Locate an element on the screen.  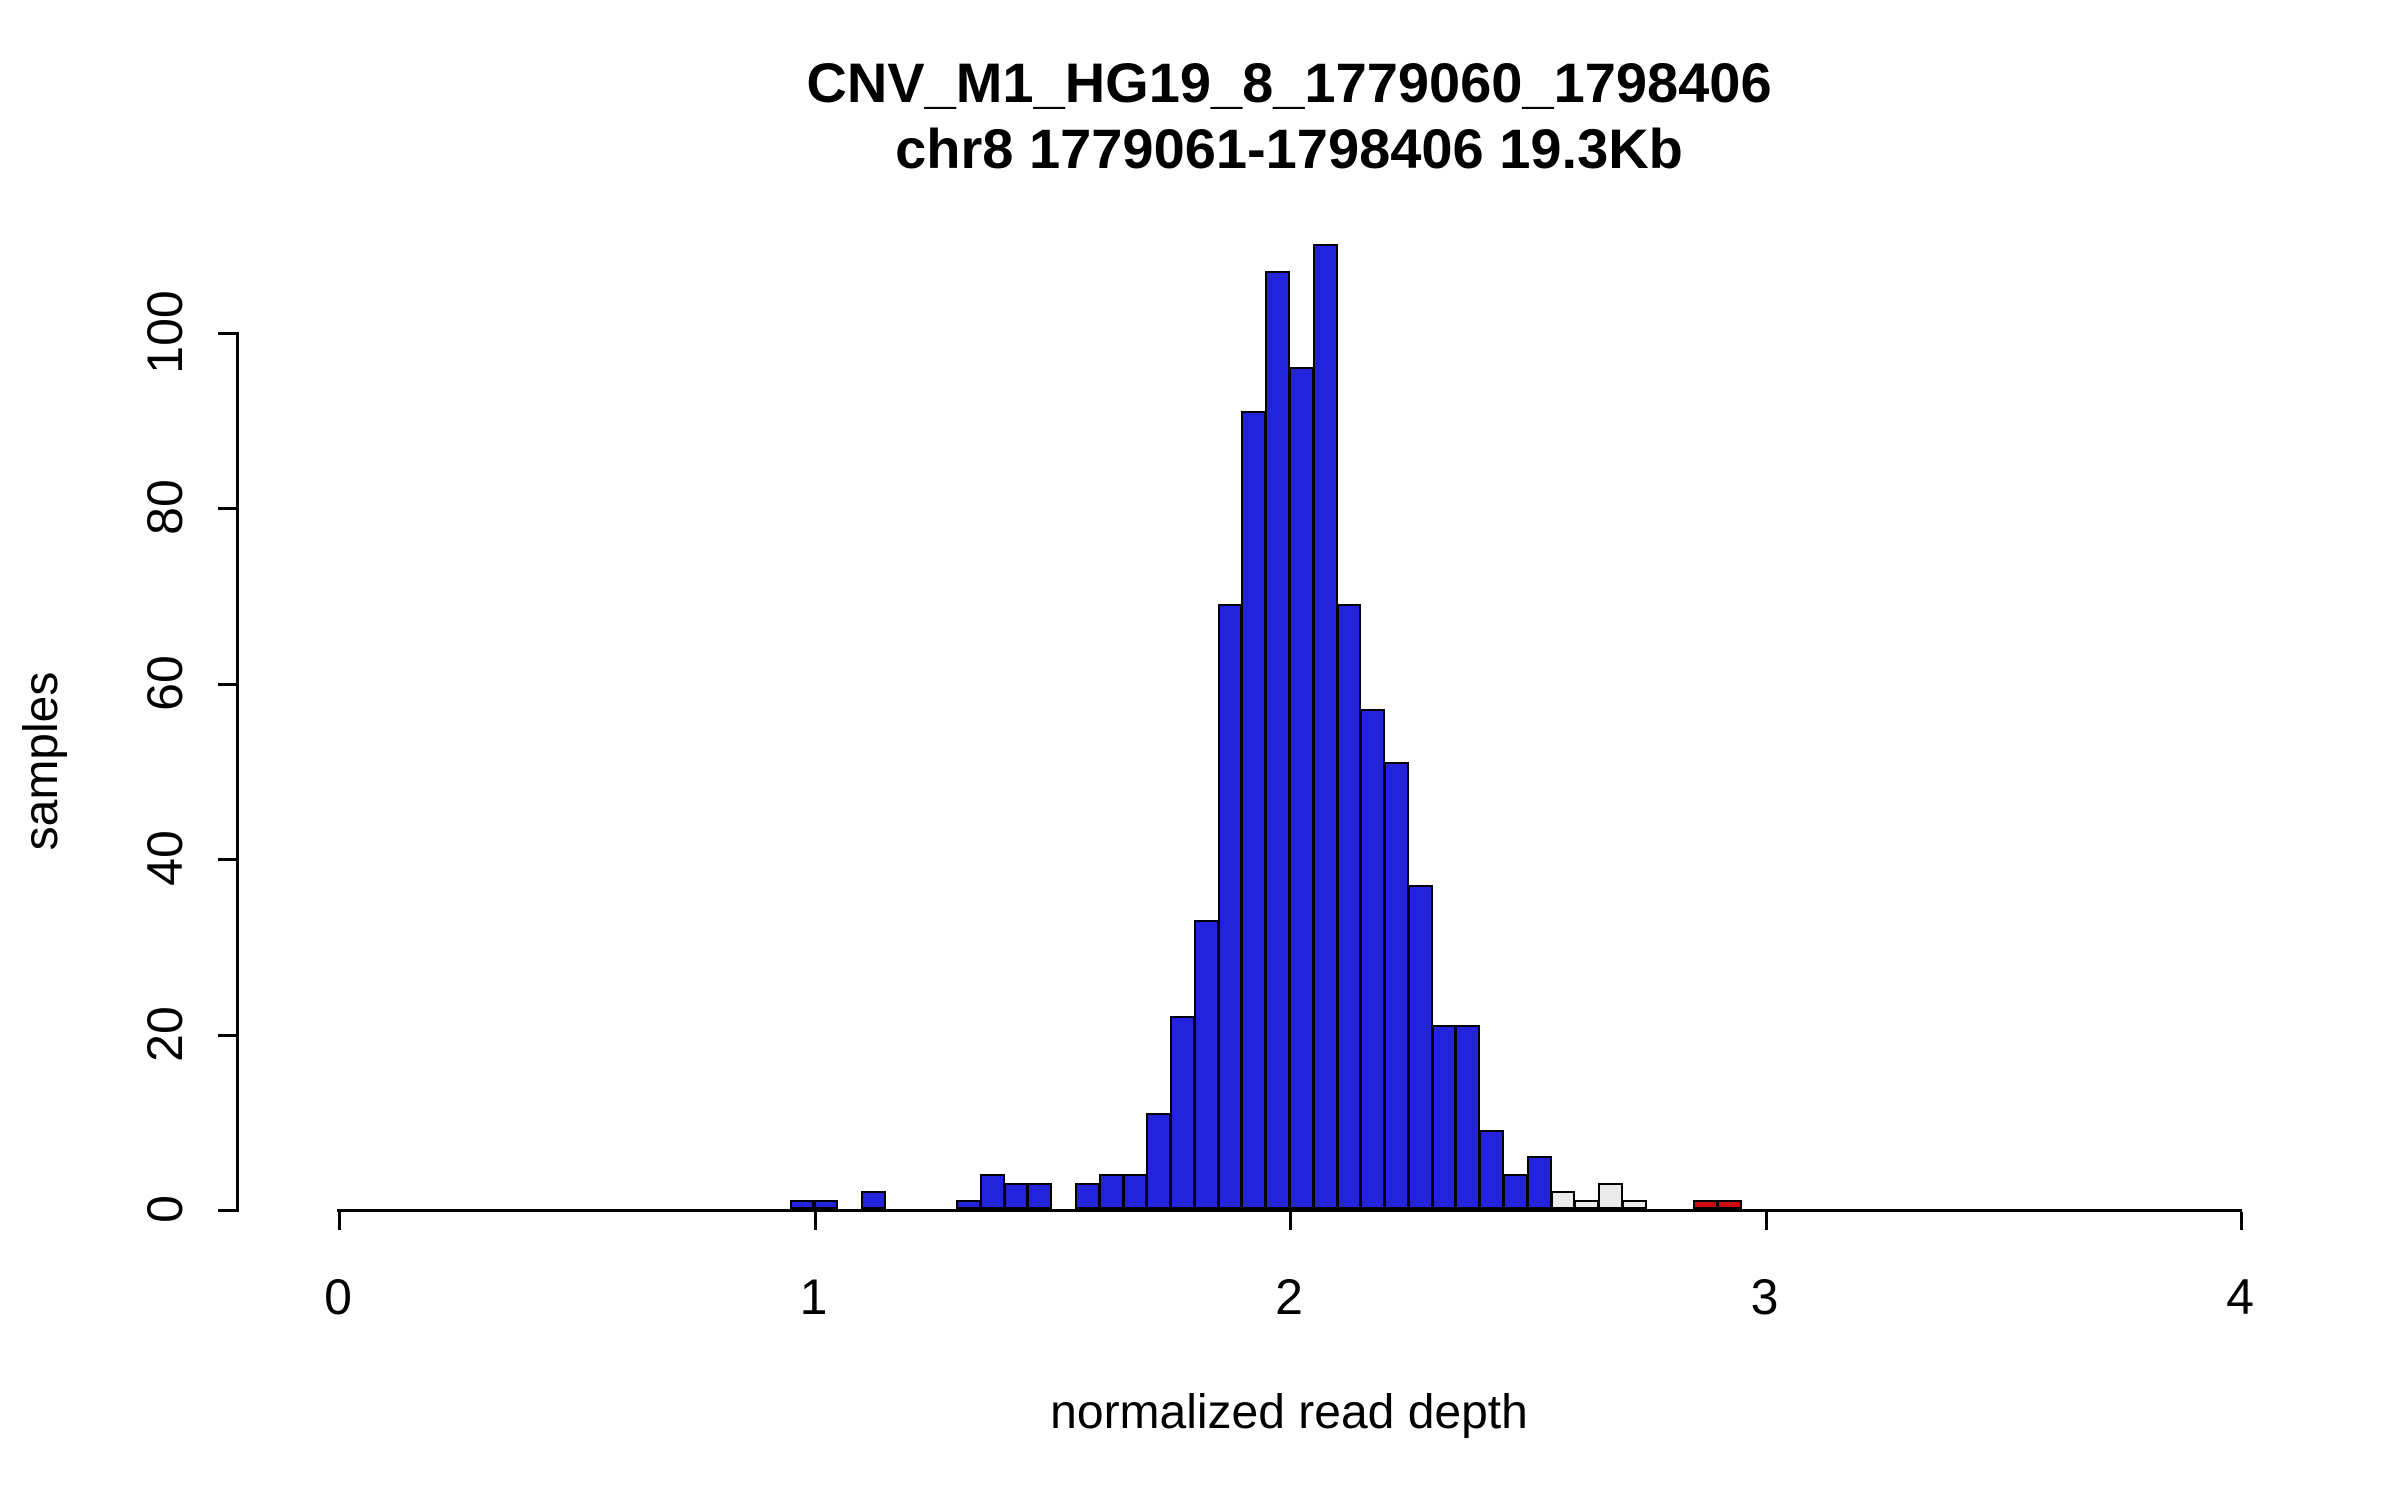
chart-title: CNV_M1_HG19_8_1779060_1798406 is located at coordinates (1289, 82).